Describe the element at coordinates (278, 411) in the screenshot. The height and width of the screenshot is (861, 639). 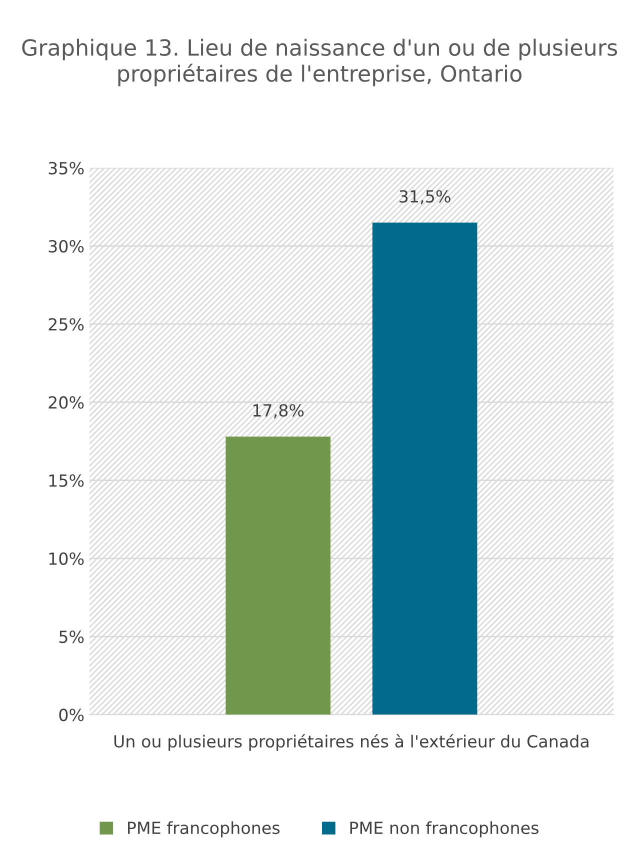
I see `data-label: 17,8%` at that location.